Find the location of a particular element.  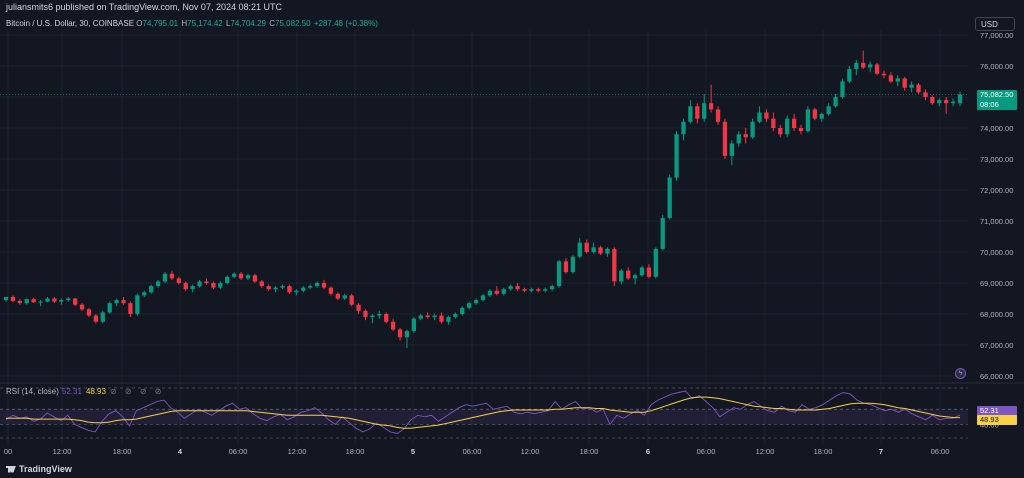

rsi-ma-tag: 48.93 is located at coordinates (997, 420).